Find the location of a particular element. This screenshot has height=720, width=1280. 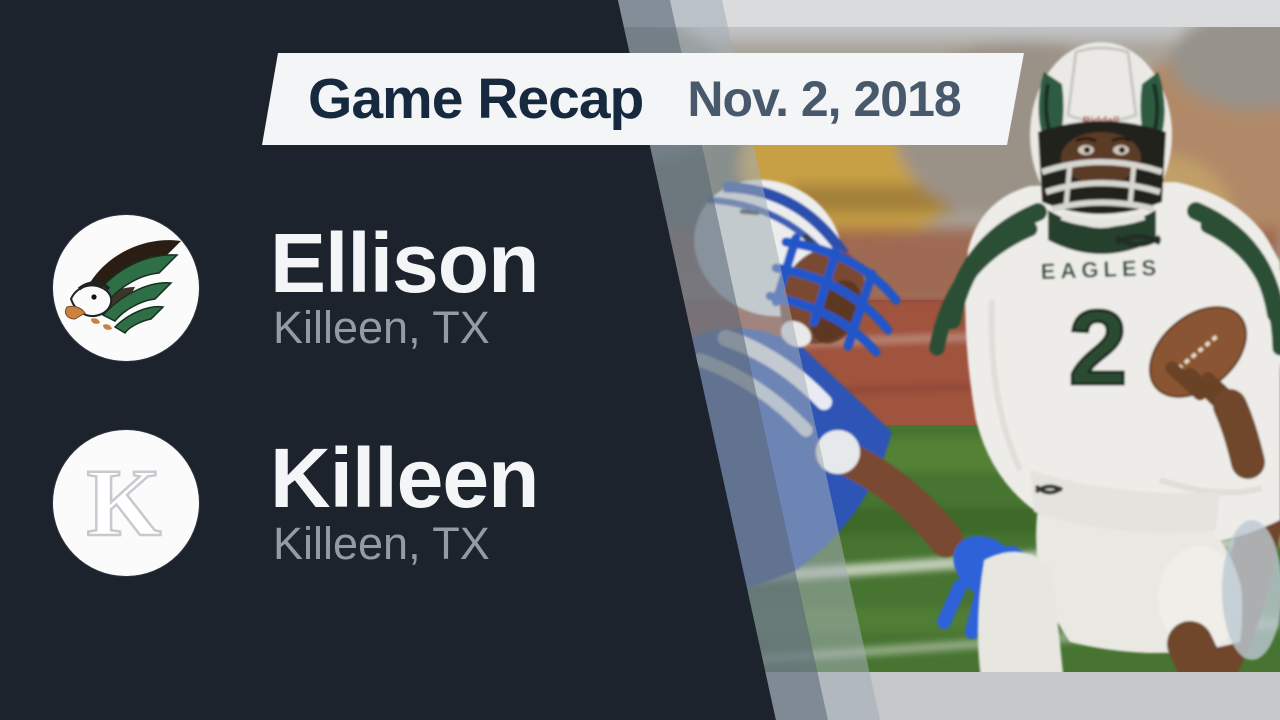

banner-title: Game Recap is located at coordinates (476, 99).